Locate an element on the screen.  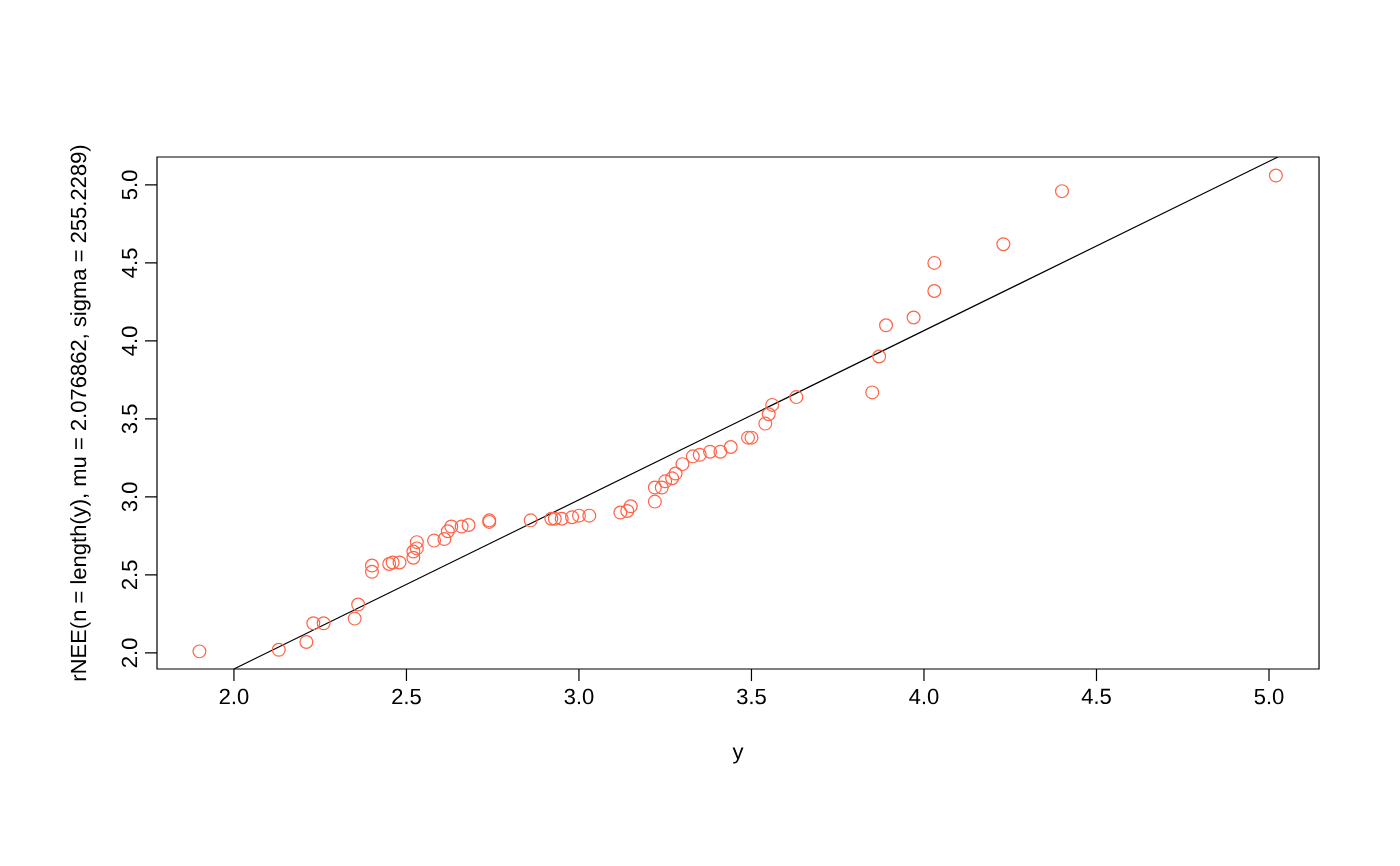
x-tick-label: 2.0 is located at coordinates (234, 696).